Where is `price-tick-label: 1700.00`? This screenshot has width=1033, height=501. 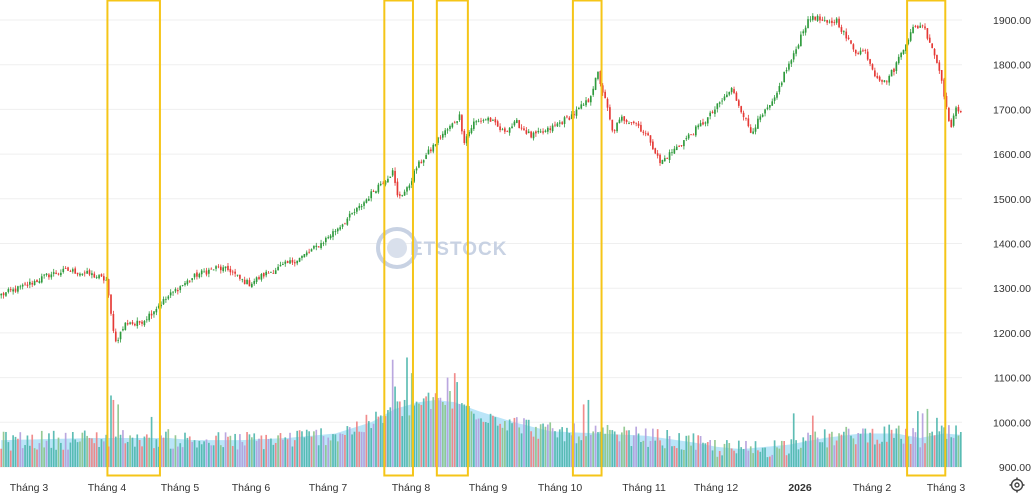 price-tick-label: 1700.00 is located at coordinates (1012, 110).